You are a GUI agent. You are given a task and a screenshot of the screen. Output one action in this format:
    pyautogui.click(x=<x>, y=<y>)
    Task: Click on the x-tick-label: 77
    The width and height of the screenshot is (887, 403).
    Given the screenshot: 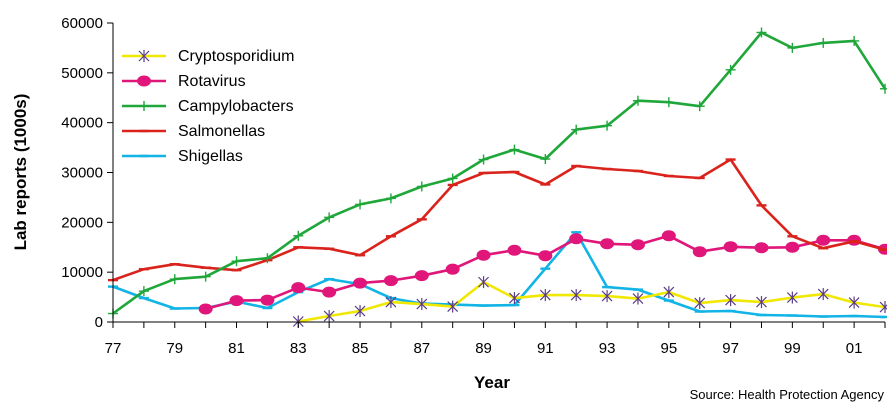 What is the action you would take?
    pyautogui.click(x=113, y=348)
    